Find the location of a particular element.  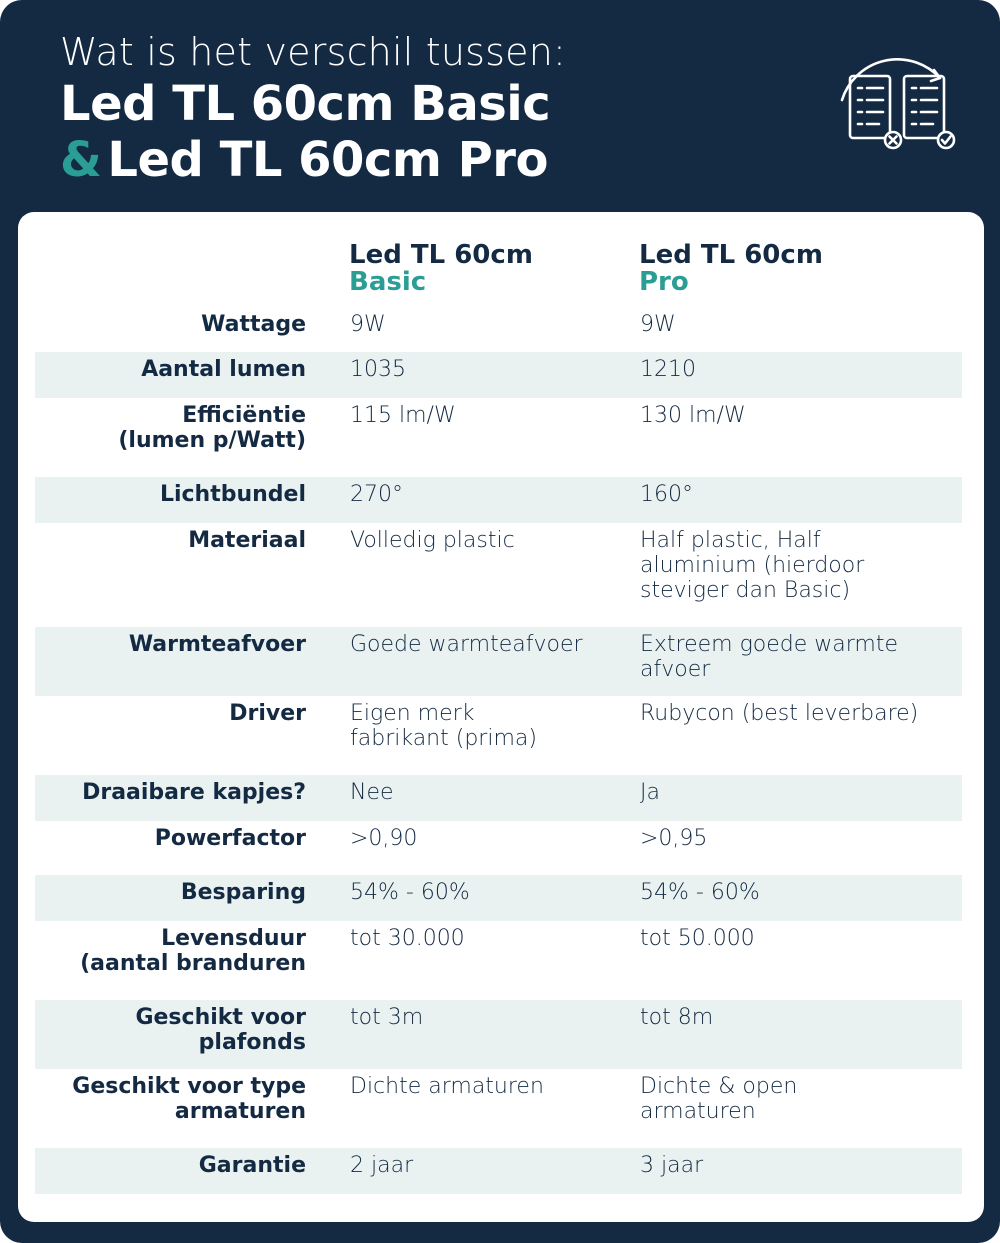

row-label: Warmteafvoer is located at coordinates (217, 644).